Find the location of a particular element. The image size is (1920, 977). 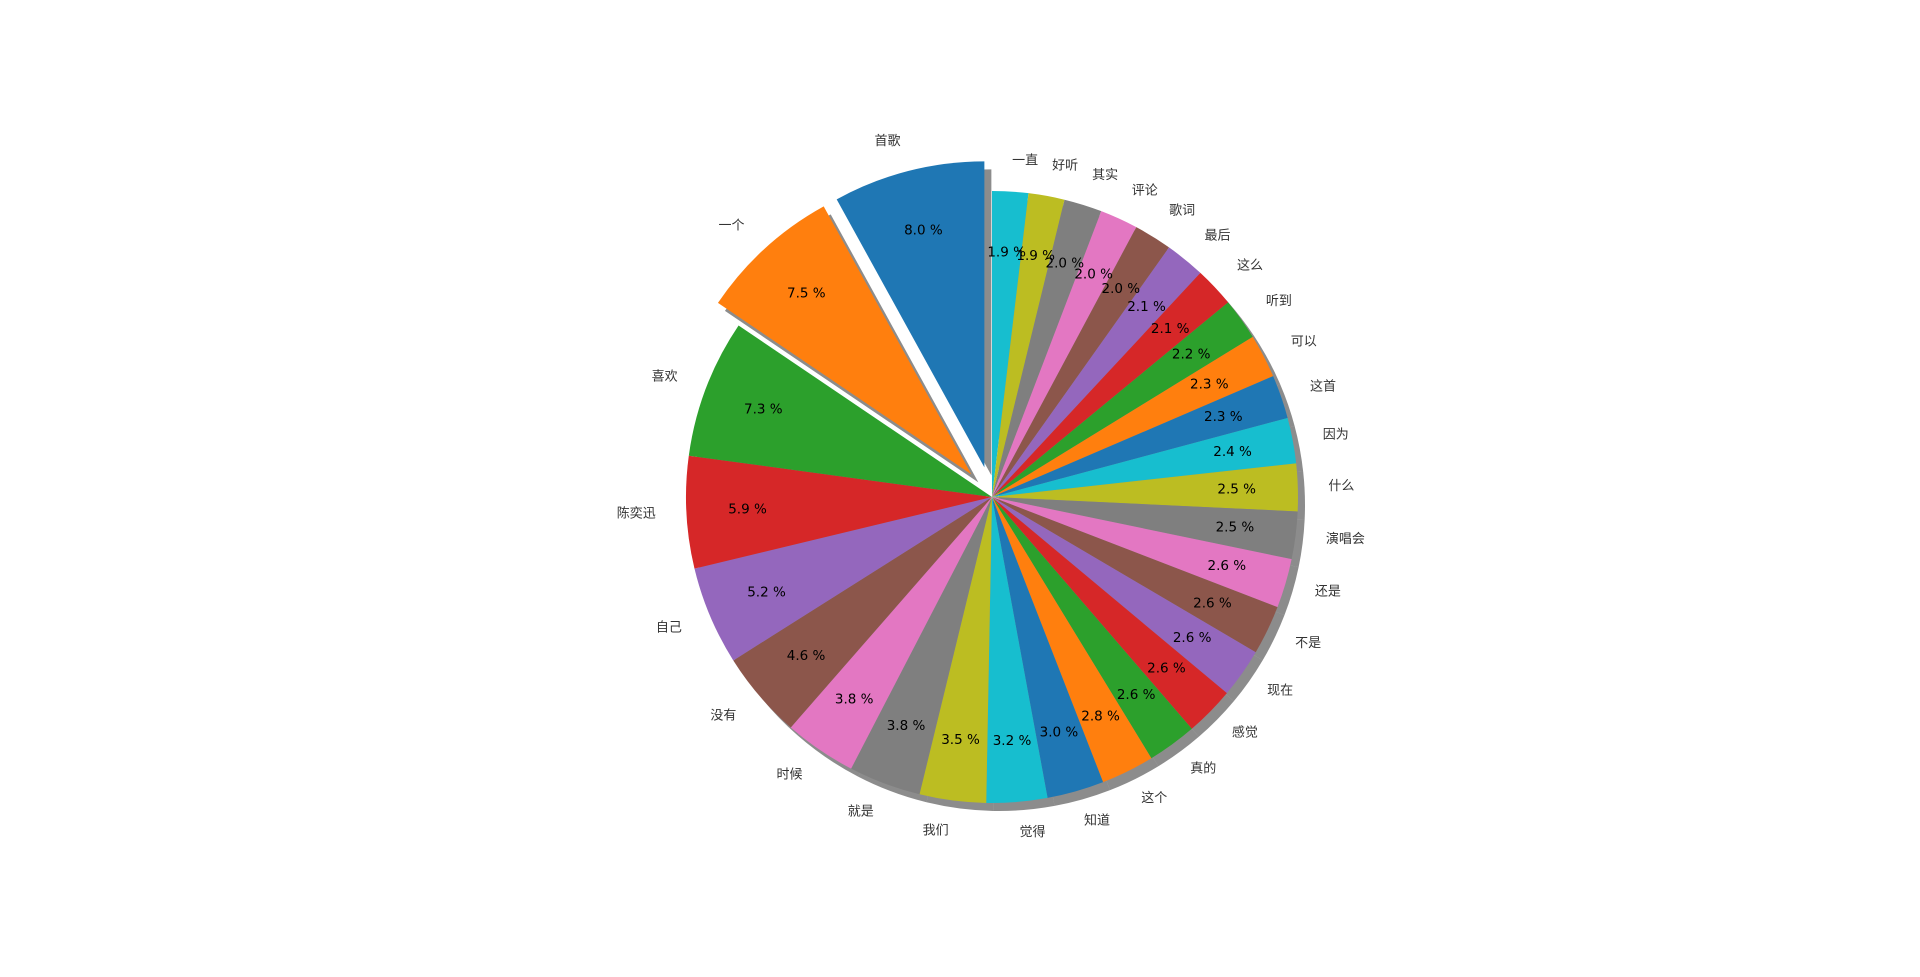

pie-slice-label: 陈奕迅 is located at coordinates (636, 513).